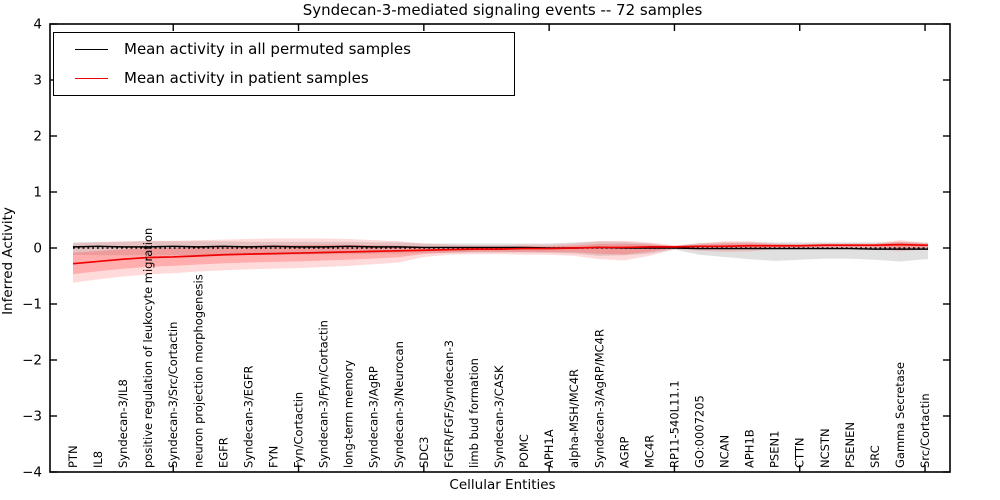 This screenshot has height=500, width=1000. Describe the element at coordinates (8, 261) in the screenshot. I see `y-axis-label: Inferred Activity` at that location.